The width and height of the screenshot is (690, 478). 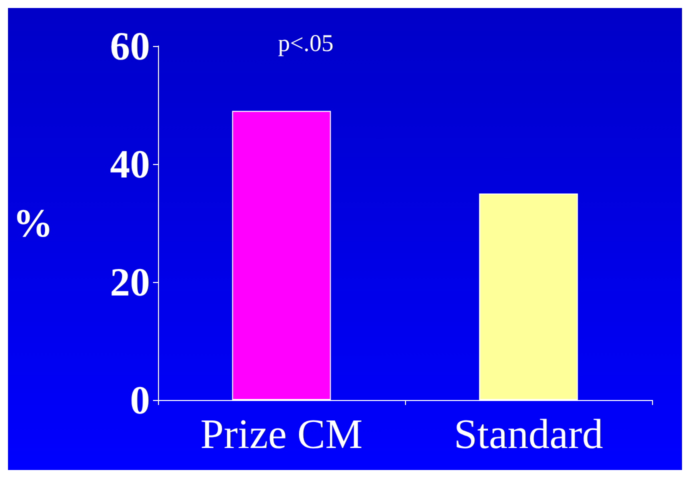 I want to click on y-axis-title: %, so click(x=33, y=223).